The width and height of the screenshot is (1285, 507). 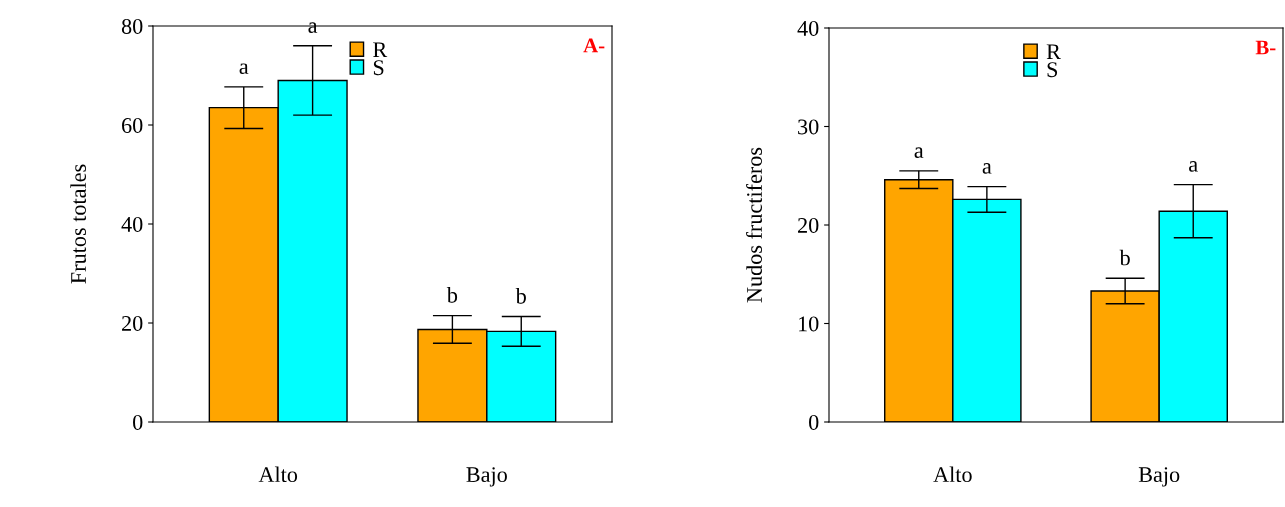 What do you see at coordinates (808, 127) in the screenshot?
I see `y-tick-label: 30` at bounding box center [808, 127].